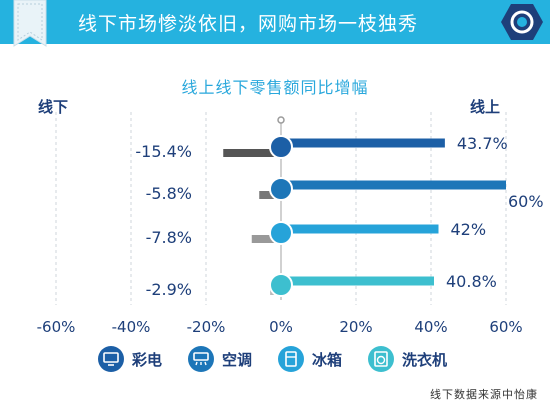 Image resolution: width=550 pixels, height=415 pixels. I want to click on header-banner: 线下市场惨淡依旧，网购市场一枝独秀, so click(275, 23).